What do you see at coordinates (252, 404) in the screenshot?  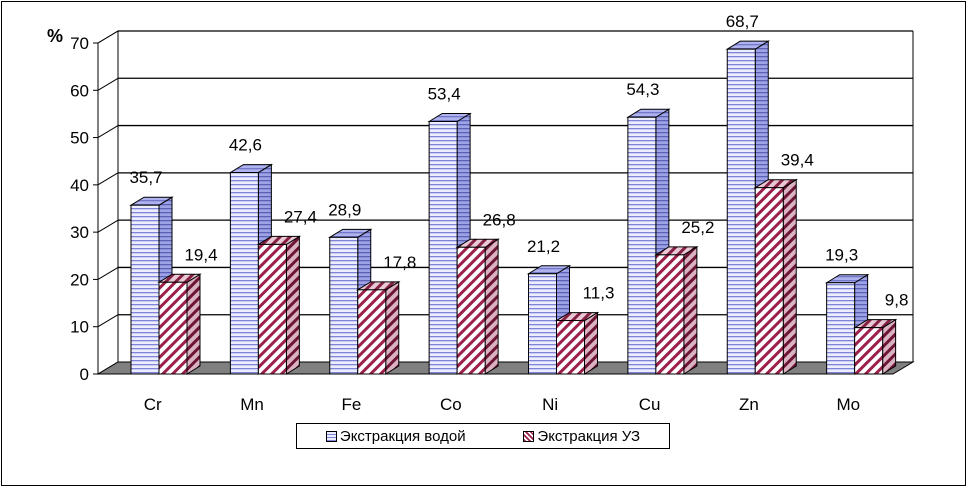 I see `x-tick-label: Mn` at bounding box center [252, 404].